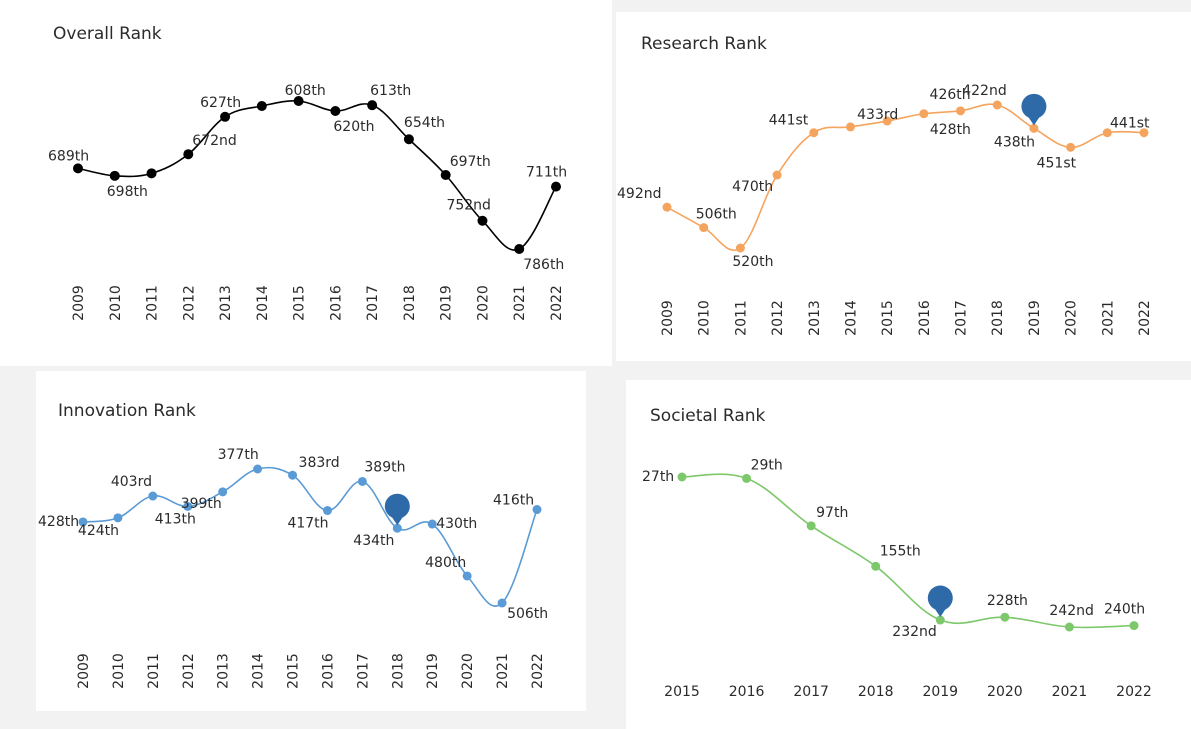 Image resolution: width=1191 pixels, height=729 pixels. Describe the element at coordinates (1124, 610) in the screenshot. I see `data-label: 240th` at that location.